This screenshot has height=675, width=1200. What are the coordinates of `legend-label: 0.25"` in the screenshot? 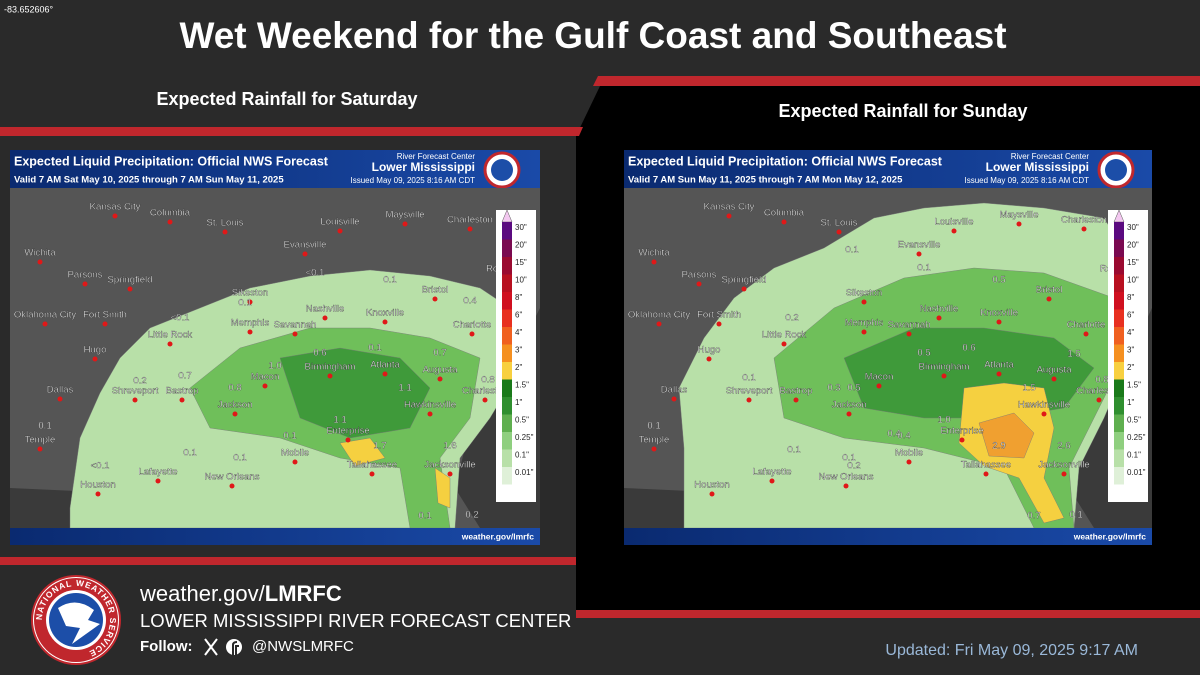 It's located at (1136, 437).